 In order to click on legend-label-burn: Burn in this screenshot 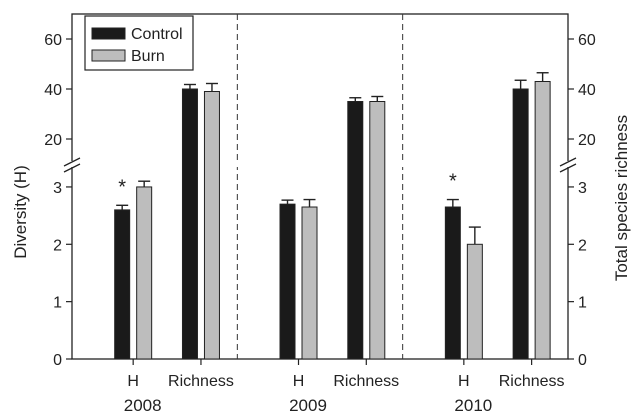, I will do `click(148, 56)`.